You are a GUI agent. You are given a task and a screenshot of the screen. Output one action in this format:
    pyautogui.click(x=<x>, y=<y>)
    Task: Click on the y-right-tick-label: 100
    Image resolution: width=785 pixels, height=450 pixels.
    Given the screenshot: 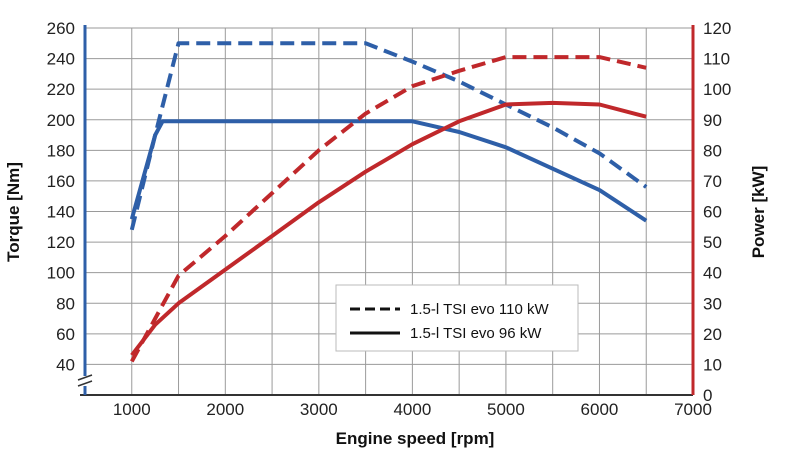 What is the action you would take?
    pyautogui.click(x=717, y=89)
    